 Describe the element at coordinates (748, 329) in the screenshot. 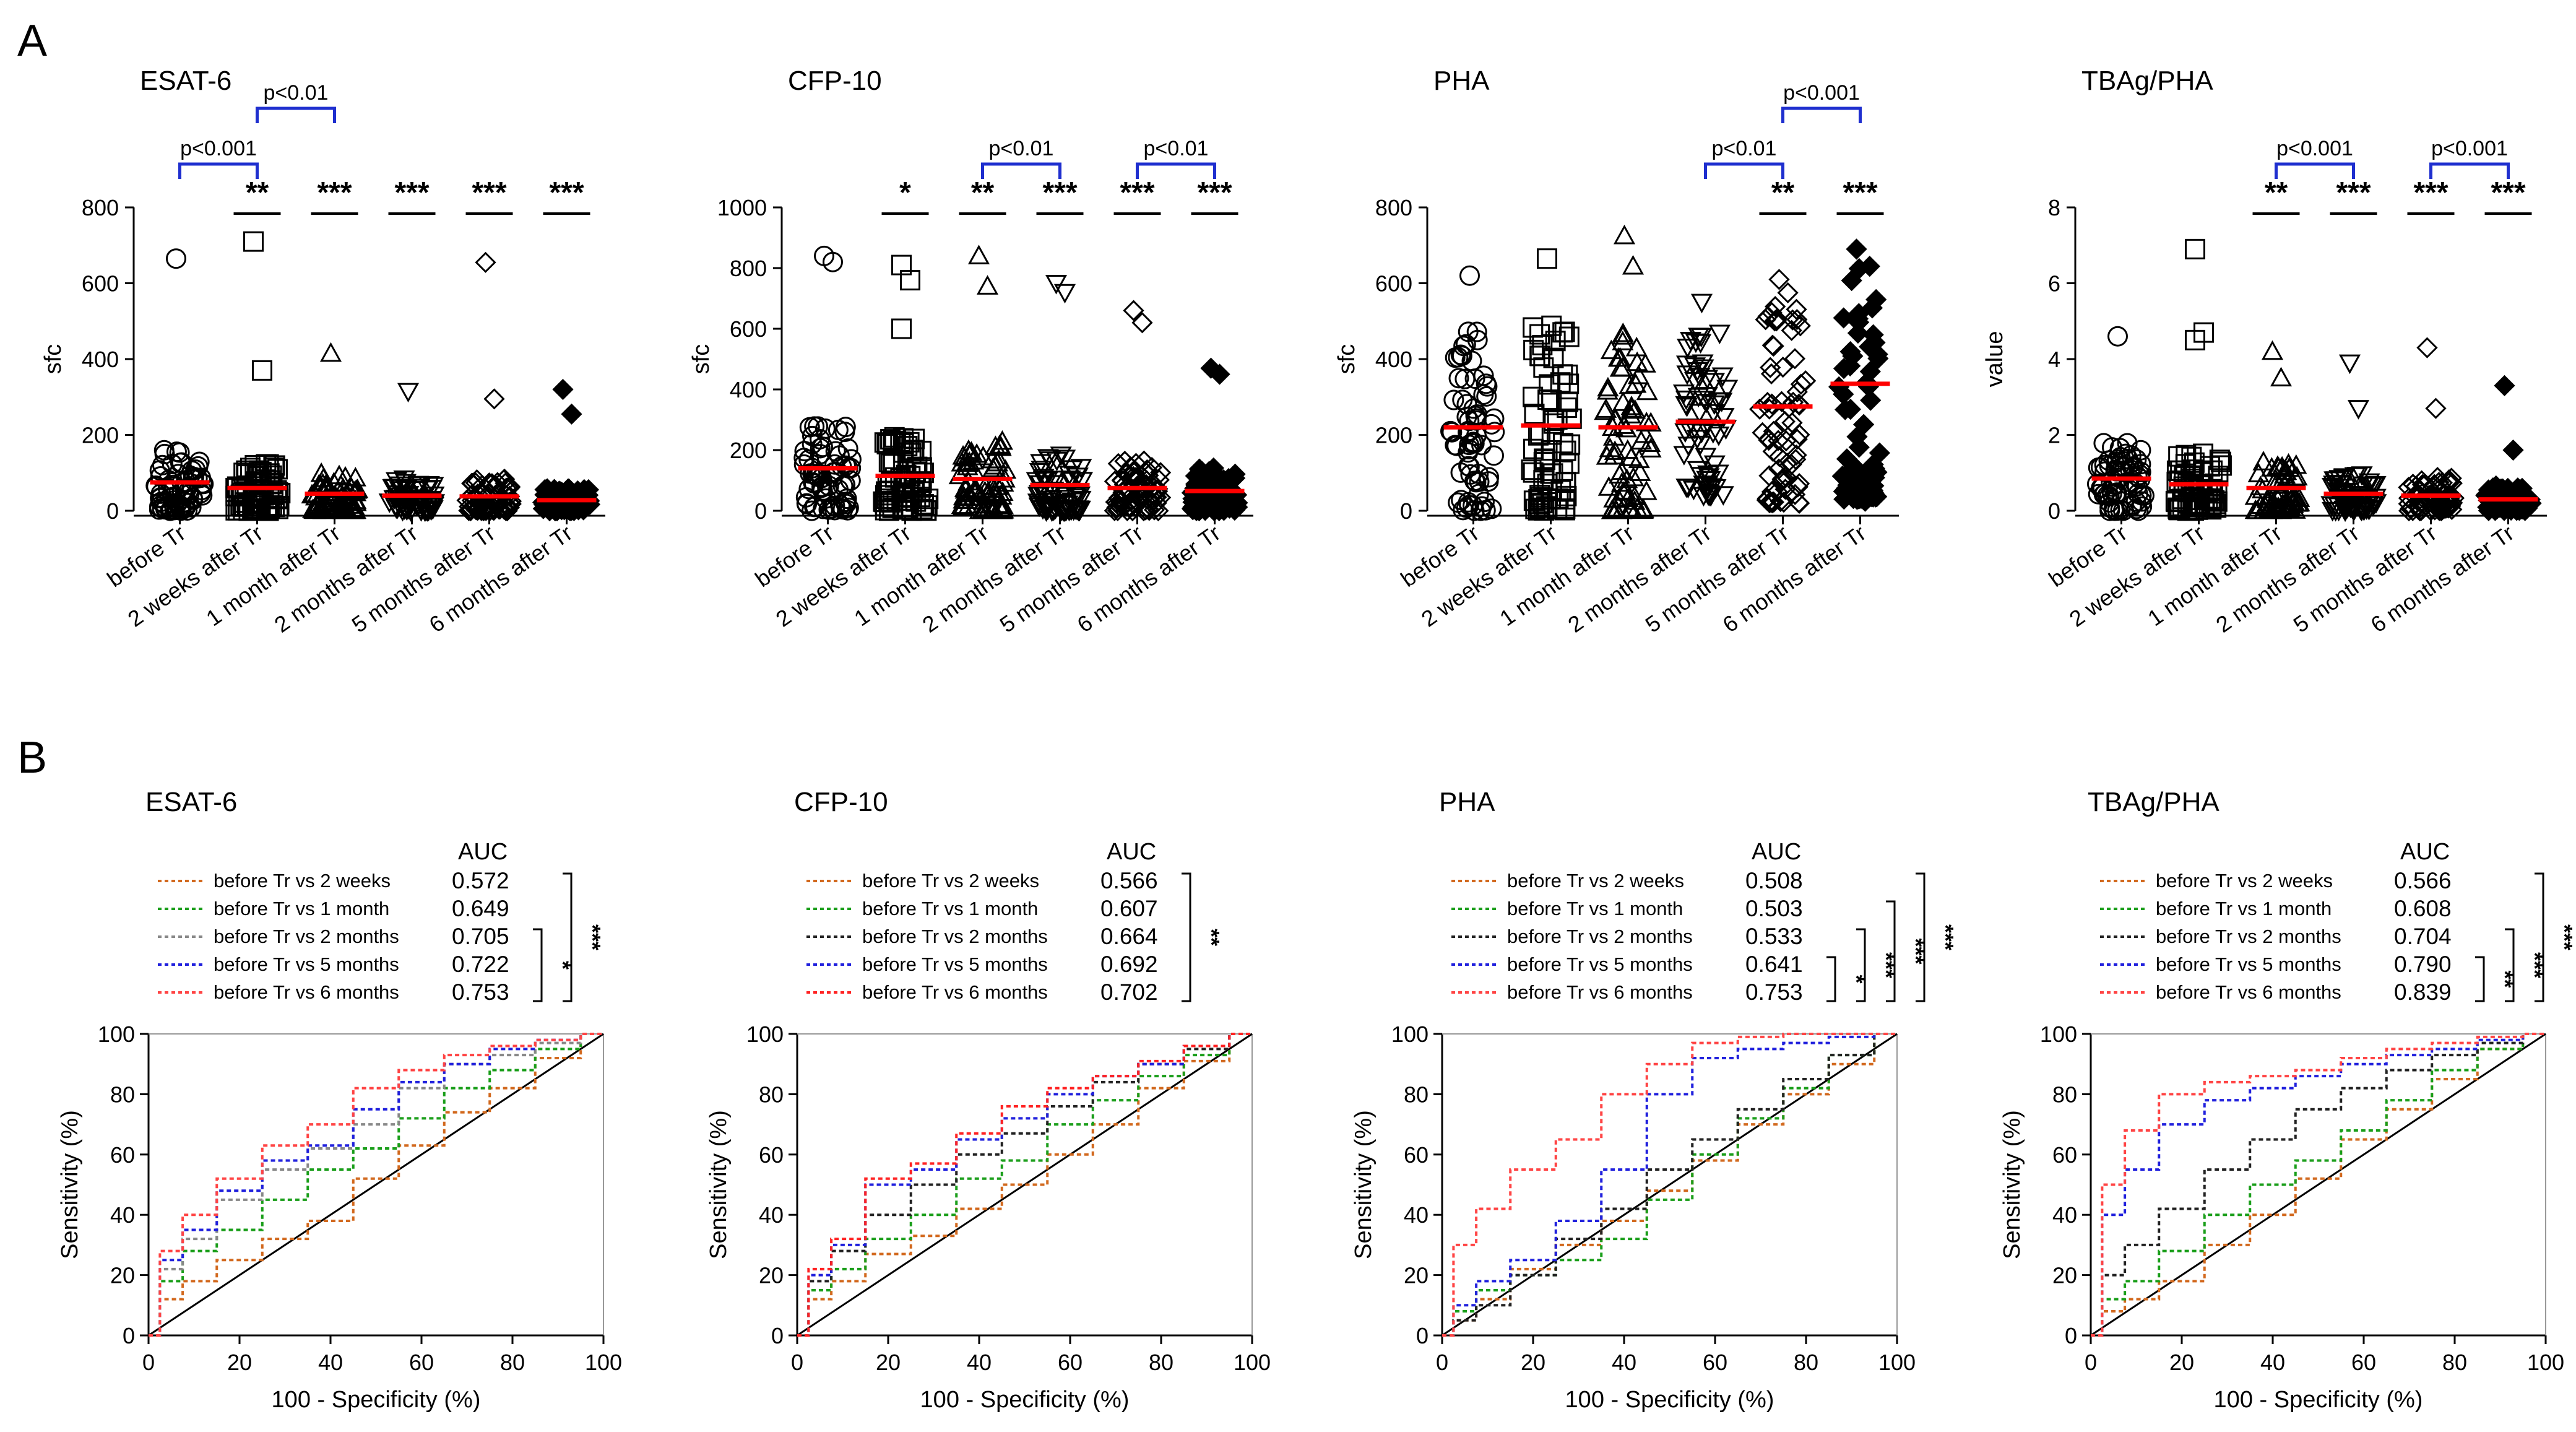

I see `y-tick-label: 600` at that location.